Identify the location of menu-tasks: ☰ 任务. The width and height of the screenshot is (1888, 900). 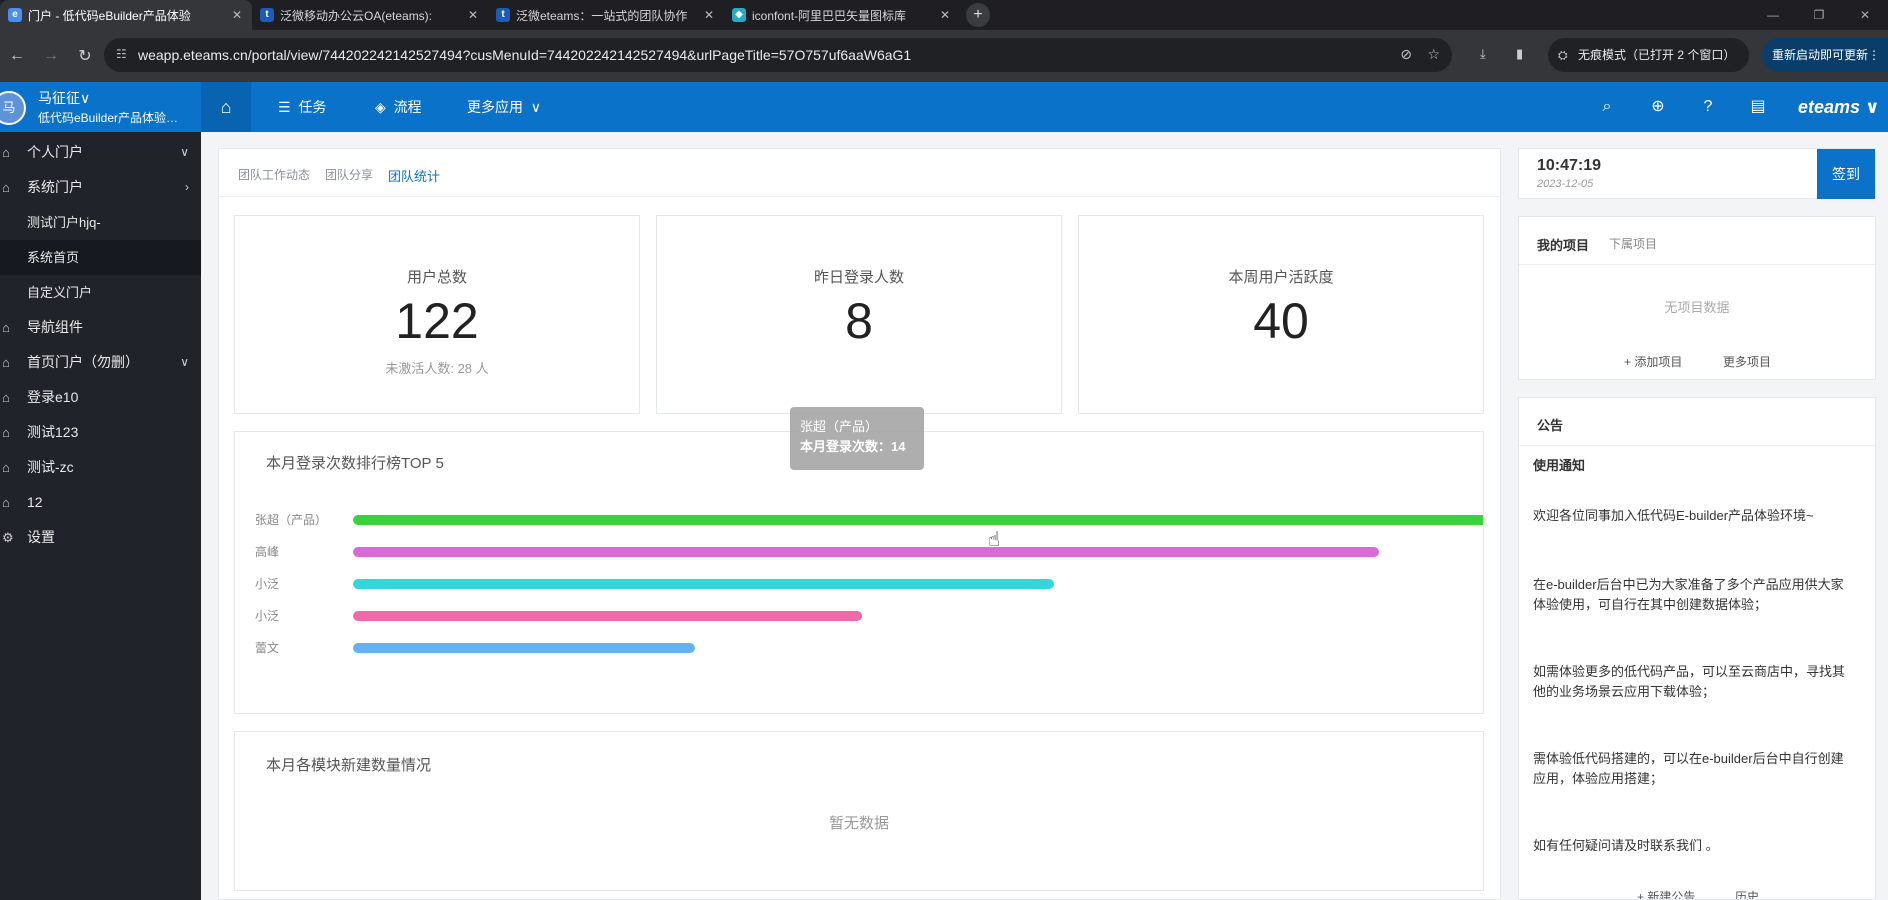
(302, 107).